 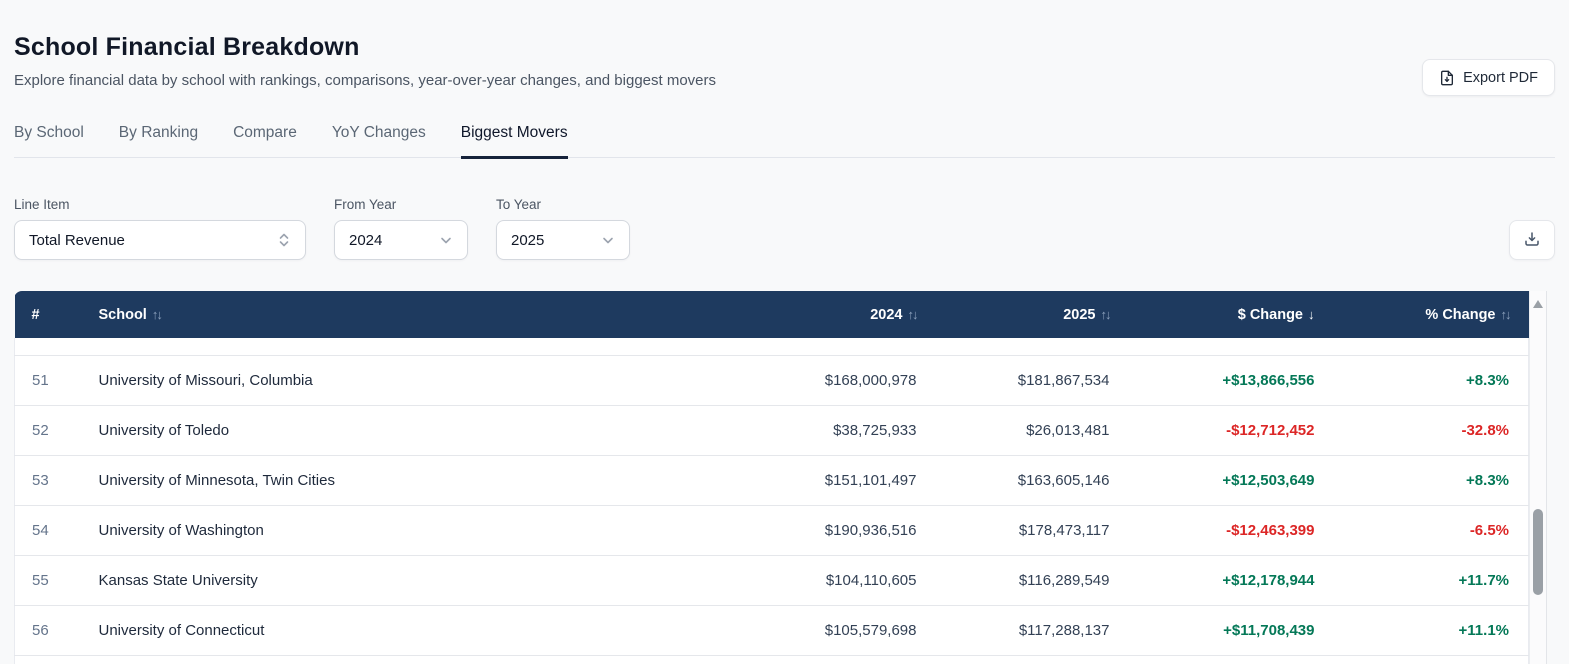 What do you see at coordinates (1032, 314) in the screenshot?
I see `column-header-2025: 2025 ↑↓` at bounding box center [1032, 314].